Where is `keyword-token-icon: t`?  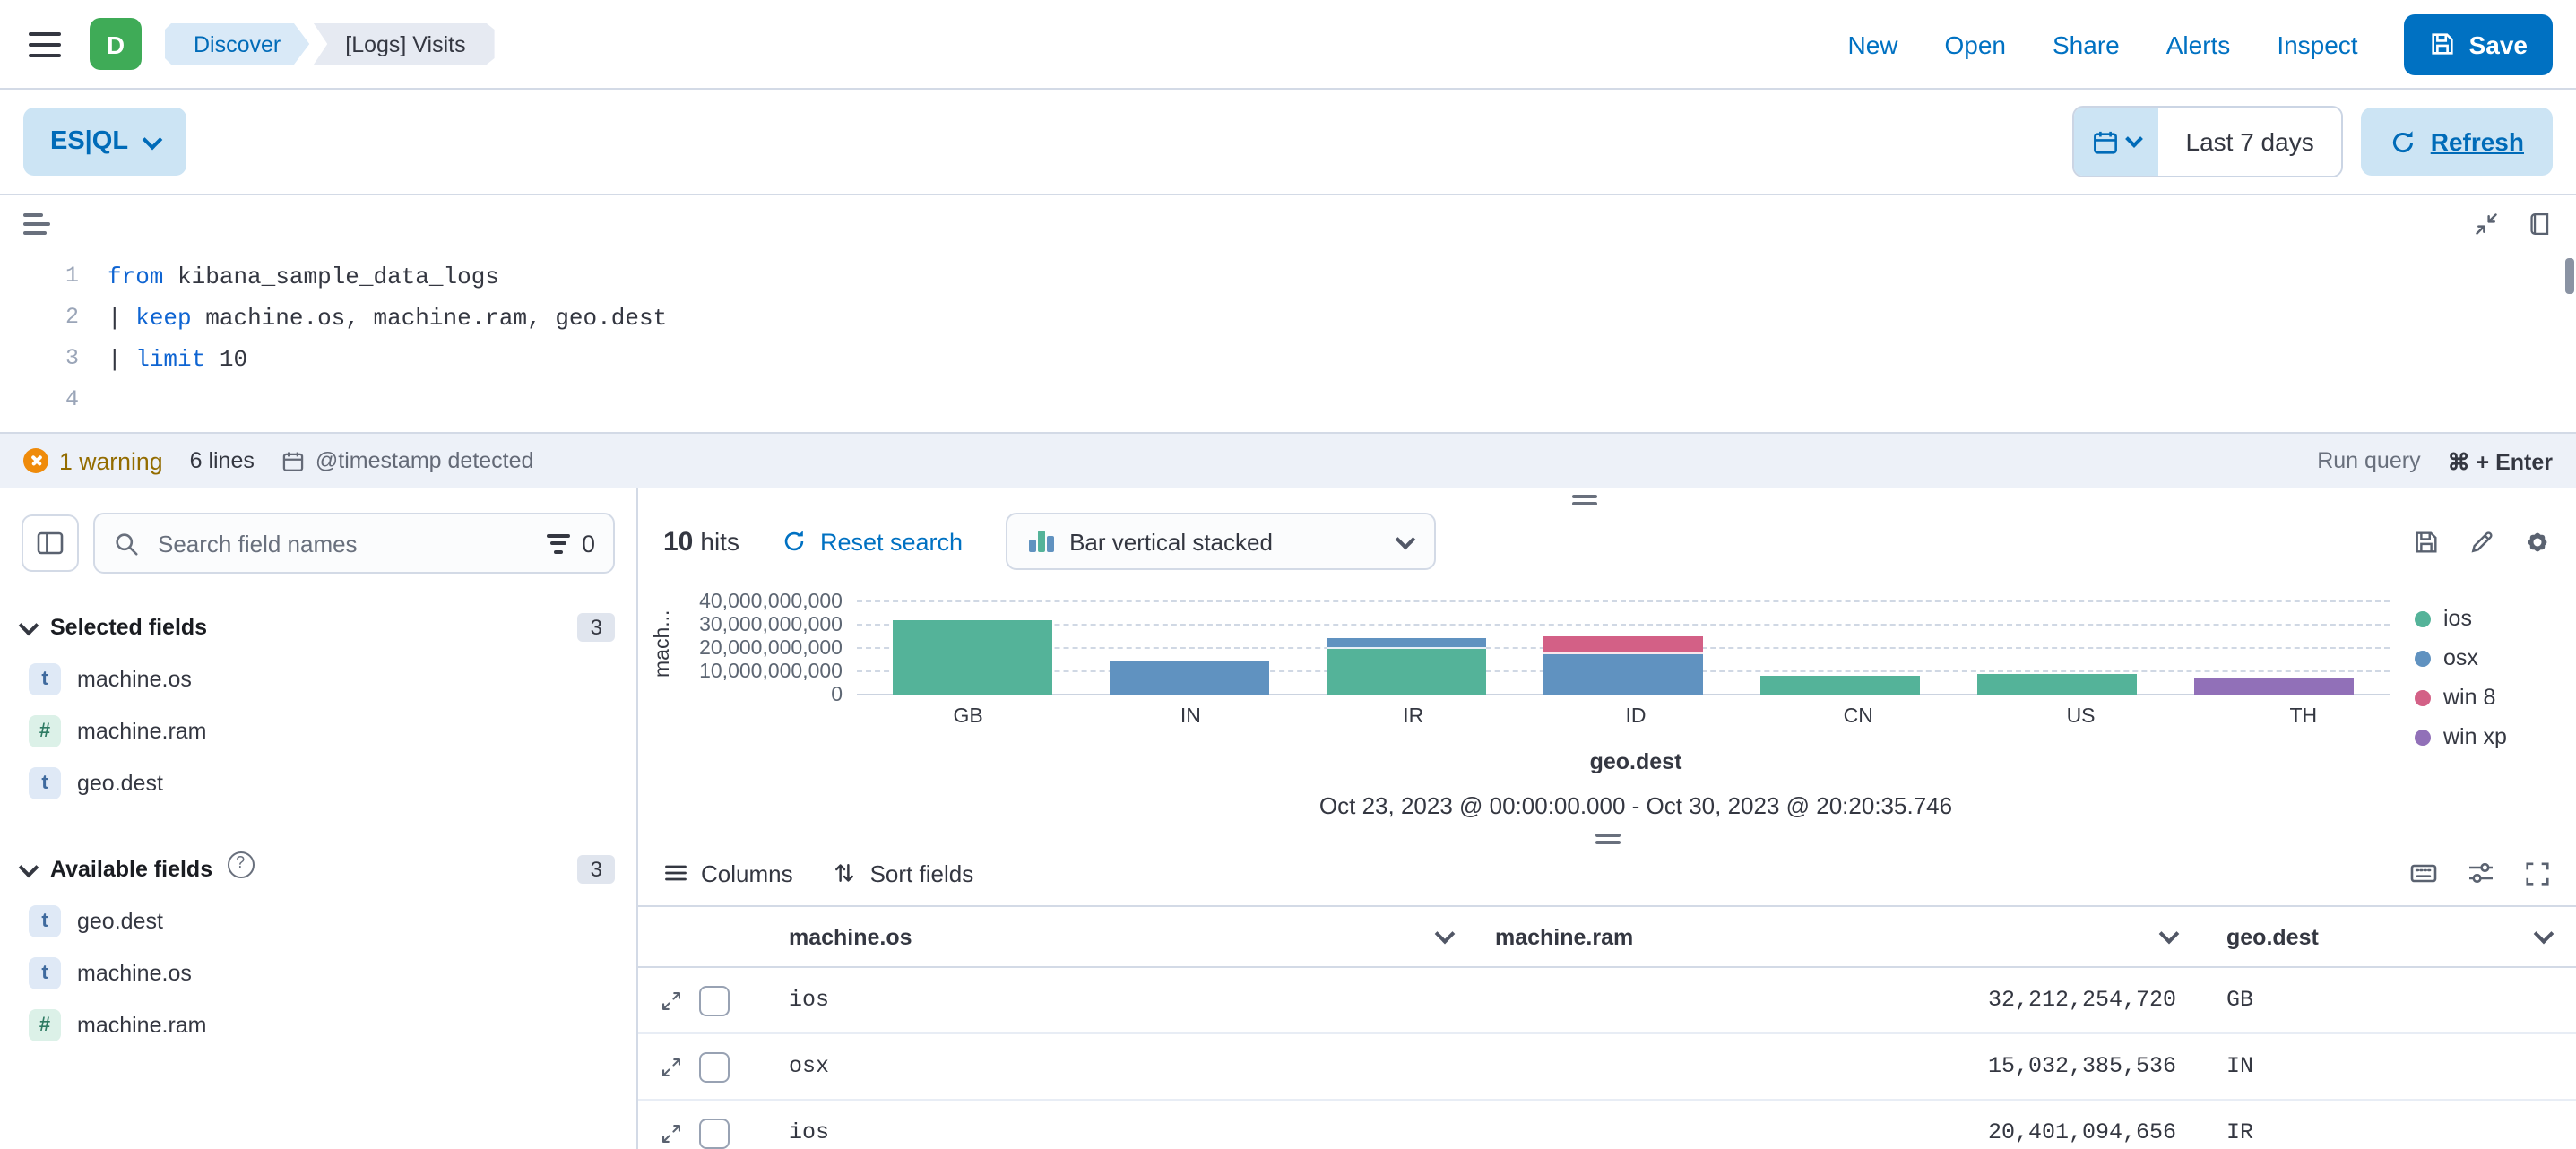 keyword-token-icon: t is located at coordinates (45, 921).